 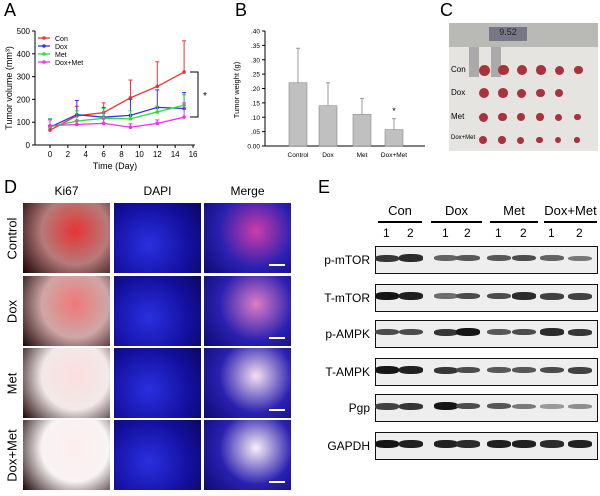 I want to click on bar-Met, so click(x=362, y=130).